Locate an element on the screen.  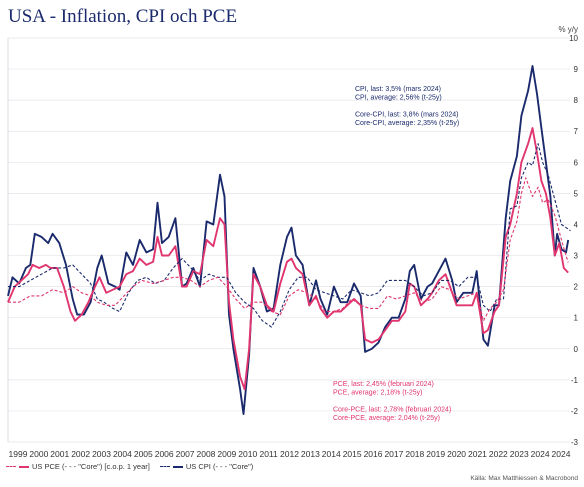
x-tick-label: 2019 is located at coordinates (435, 454).